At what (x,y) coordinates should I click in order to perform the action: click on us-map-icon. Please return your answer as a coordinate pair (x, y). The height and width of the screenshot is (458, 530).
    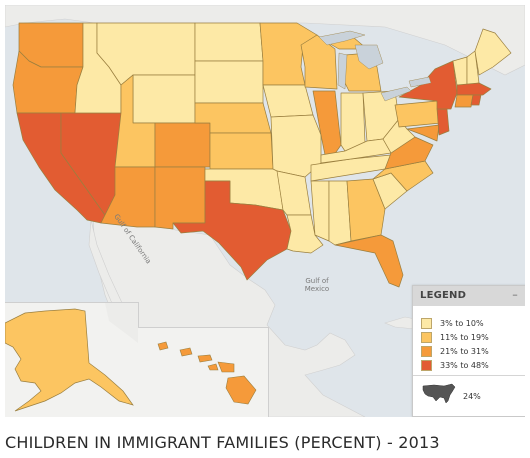
    Looking at the image, I should click on (439, 393).